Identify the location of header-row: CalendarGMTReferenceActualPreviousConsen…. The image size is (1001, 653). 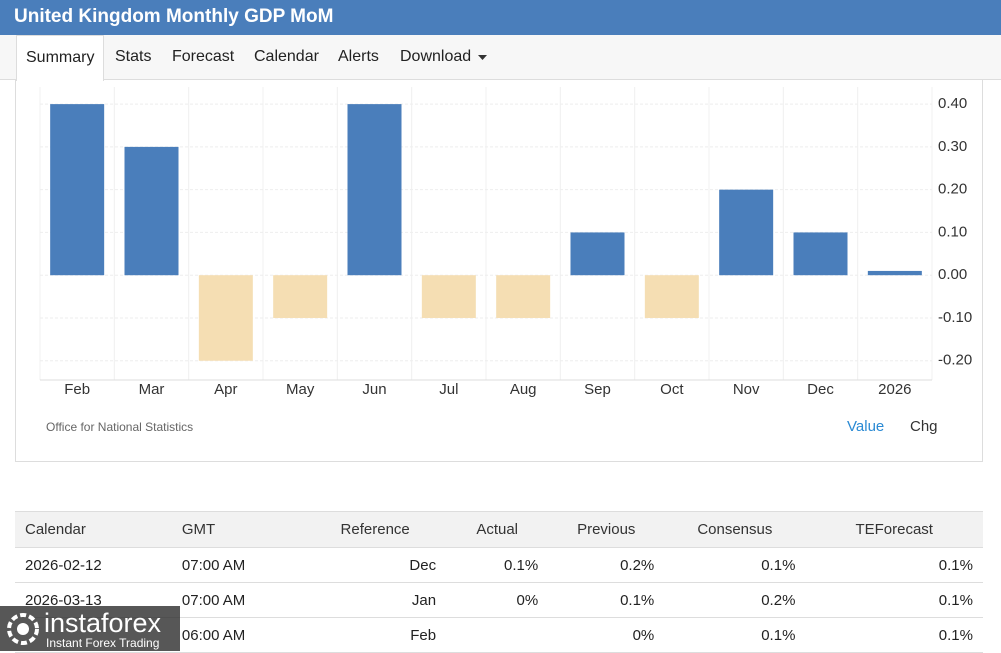
(499, 530).